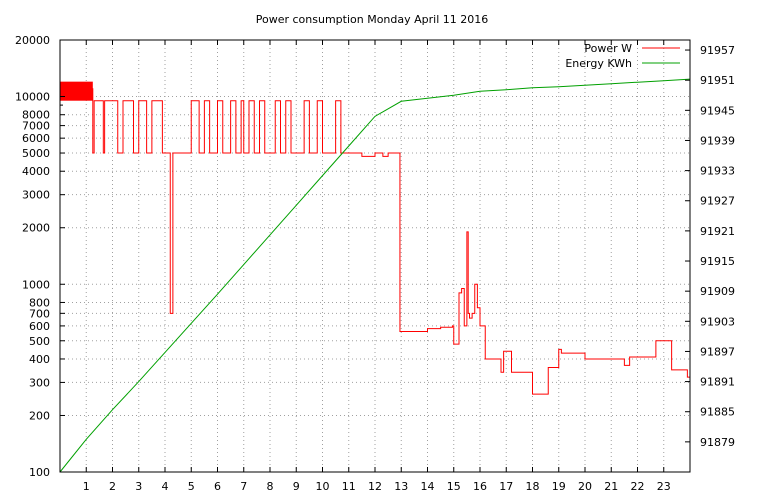 This screenshot has height=500, width=768. I want to click on x-tick-label: 6, so click(217, 486).